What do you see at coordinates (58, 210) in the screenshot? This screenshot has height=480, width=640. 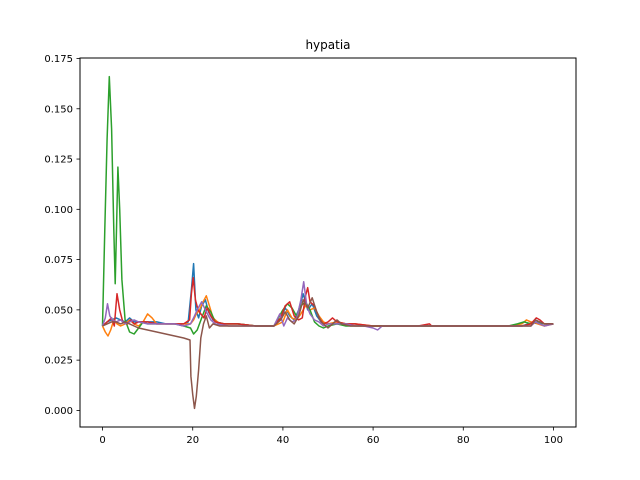 I see `y-tick-label: 0.100` at bounding box center [58, 210].